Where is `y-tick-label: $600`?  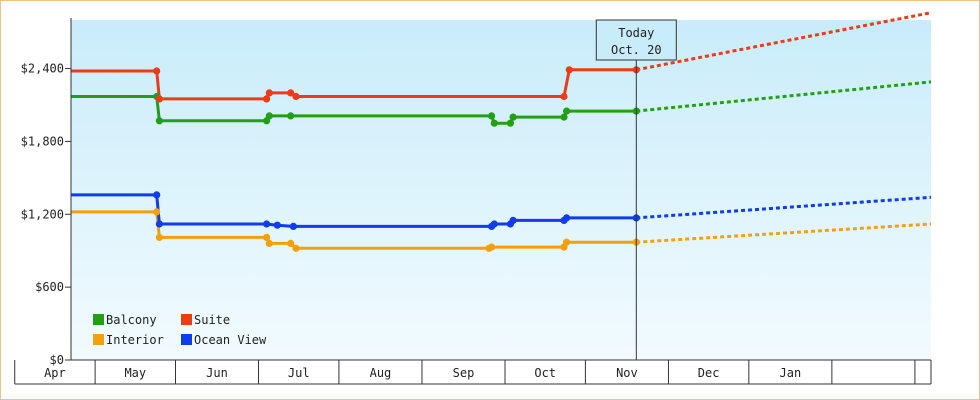 y-tick-label: $600 is located at coordinates (49, 287).